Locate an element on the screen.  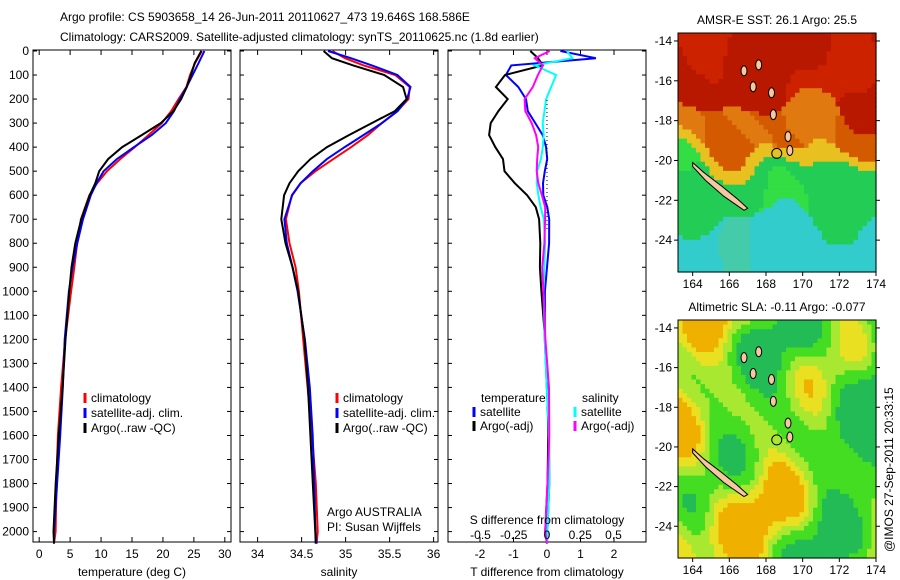
depth-tick-label: 2000 is located at coordinates (15, 532).